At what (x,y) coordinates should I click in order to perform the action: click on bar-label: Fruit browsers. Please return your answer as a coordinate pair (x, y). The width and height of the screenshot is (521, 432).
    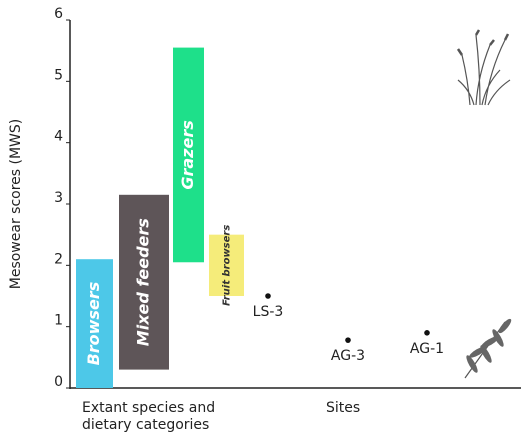
    Looking at the image, I should click on (227, 265).